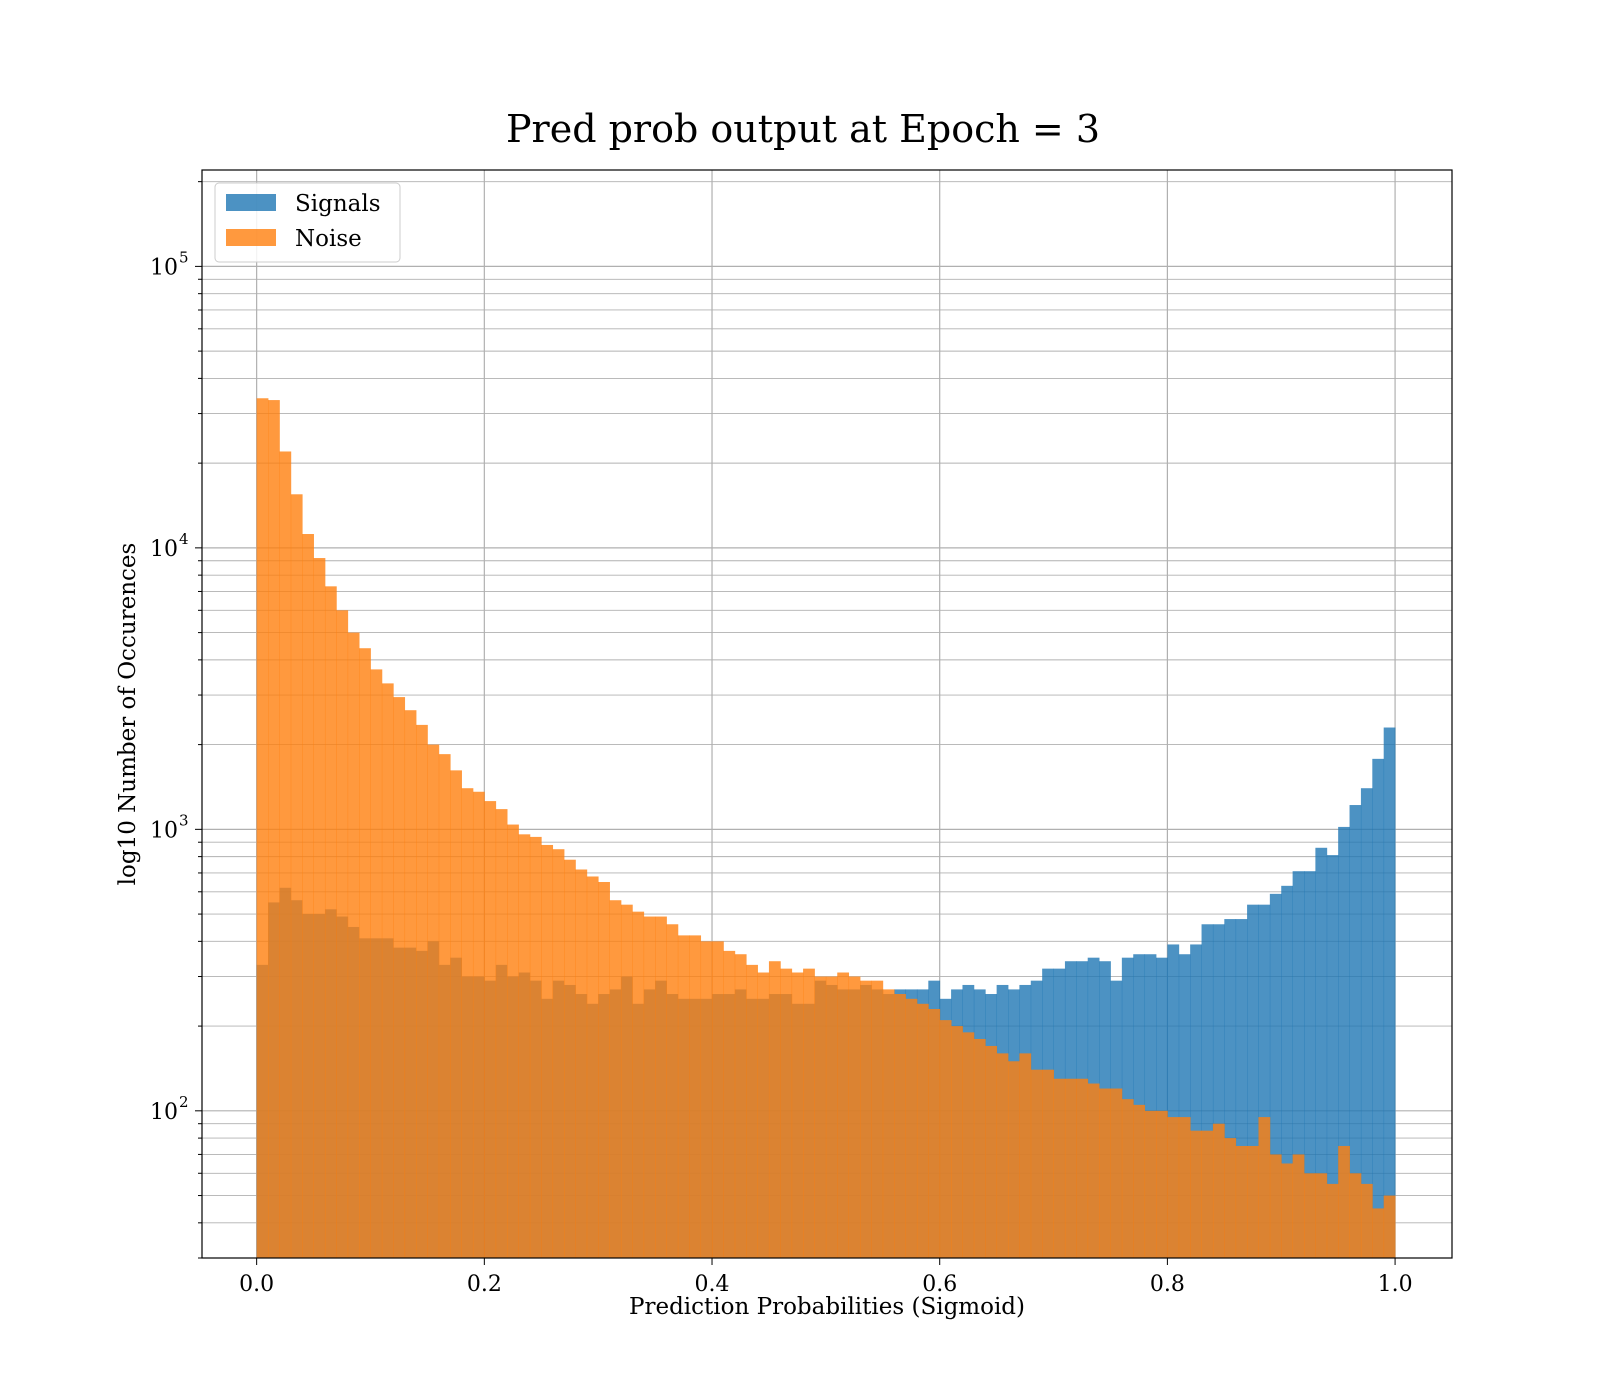 The image size is (1600, 1400). I want to click on y-tick-exponent: 2, so click(184, 1102).